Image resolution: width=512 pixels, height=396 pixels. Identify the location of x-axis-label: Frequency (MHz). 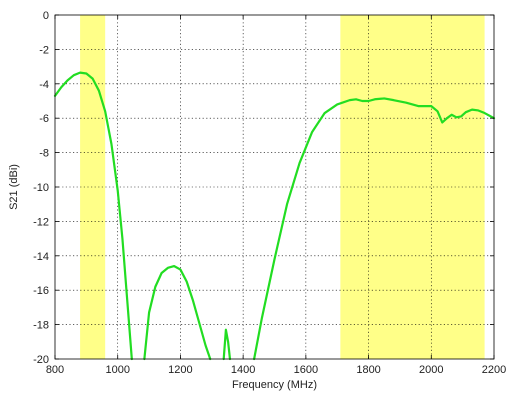
(274, 385).